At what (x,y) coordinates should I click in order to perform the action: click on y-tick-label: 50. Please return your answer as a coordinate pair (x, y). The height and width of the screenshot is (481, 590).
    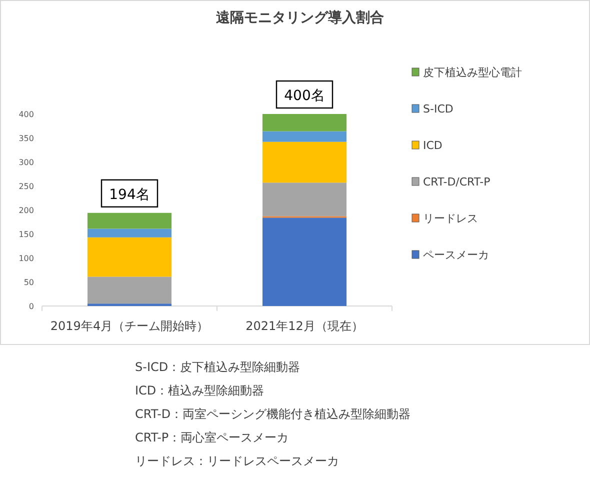
    Looking at the image, I should click on (29, 282).